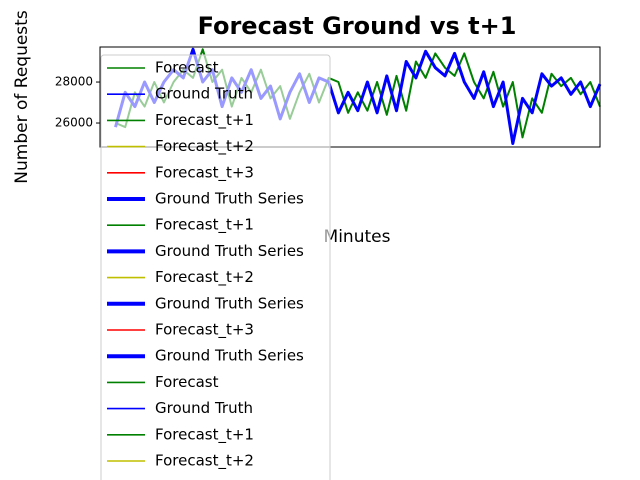  I want to click on x-axis-label: Minutes, so click(357, 237).